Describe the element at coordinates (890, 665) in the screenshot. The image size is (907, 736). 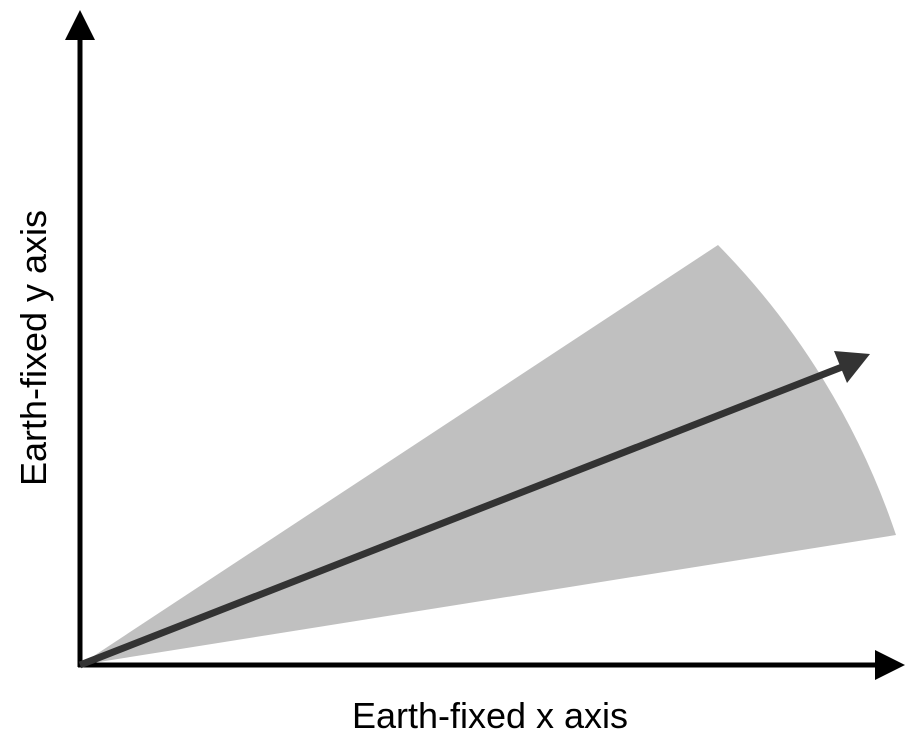
I see `x-axis-arrowhead` at that location.